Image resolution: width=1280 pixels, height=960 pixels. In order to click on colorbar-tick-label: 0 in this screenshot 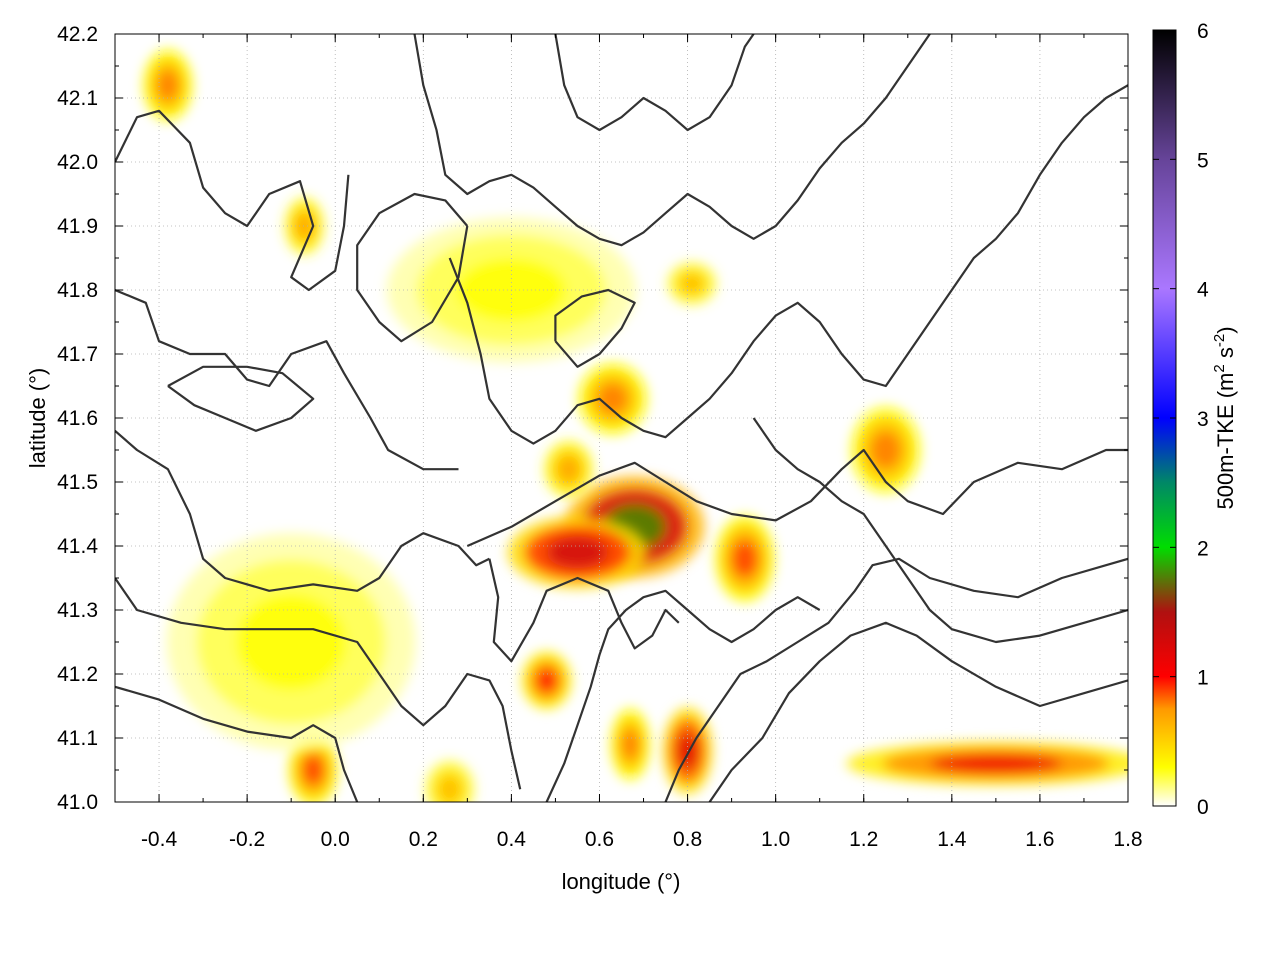, I will do `click(1203, 807)`.